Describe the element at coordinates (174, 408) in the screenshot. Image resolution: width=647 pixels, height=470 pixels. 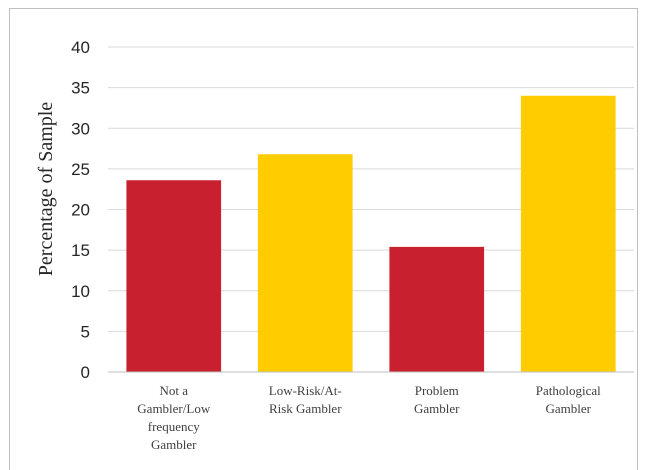
I see `x-category-label-line: Gambler/Low` at that location.